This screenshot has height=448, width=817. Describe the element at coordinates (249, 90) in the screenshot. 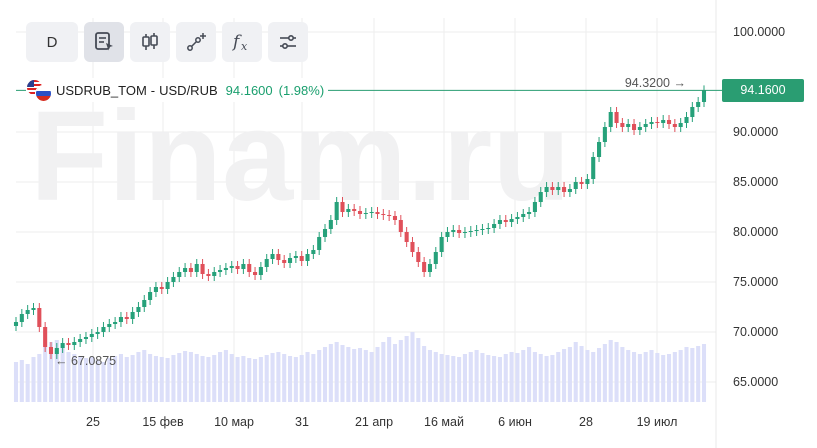

I see `last-price: 94.1600` at that location.